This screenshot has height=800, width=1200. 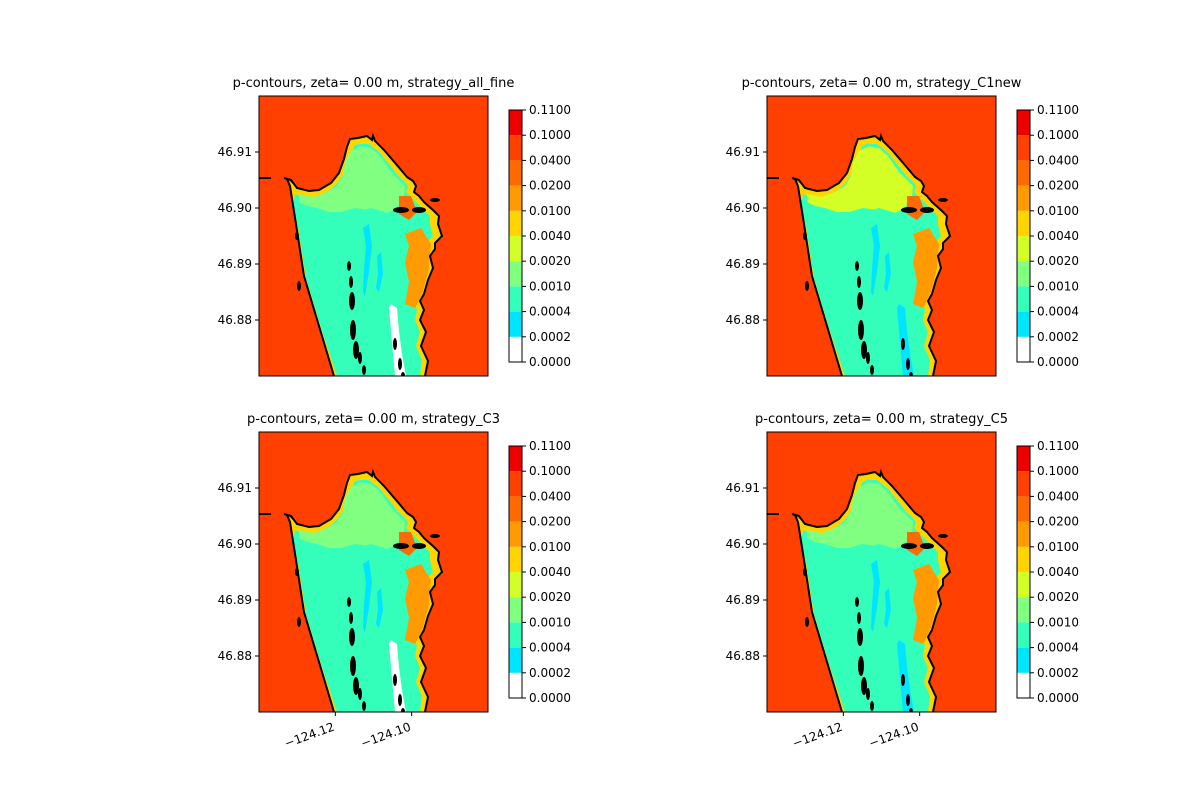 I want to click on axes-frame, so click(x=373, y=572).